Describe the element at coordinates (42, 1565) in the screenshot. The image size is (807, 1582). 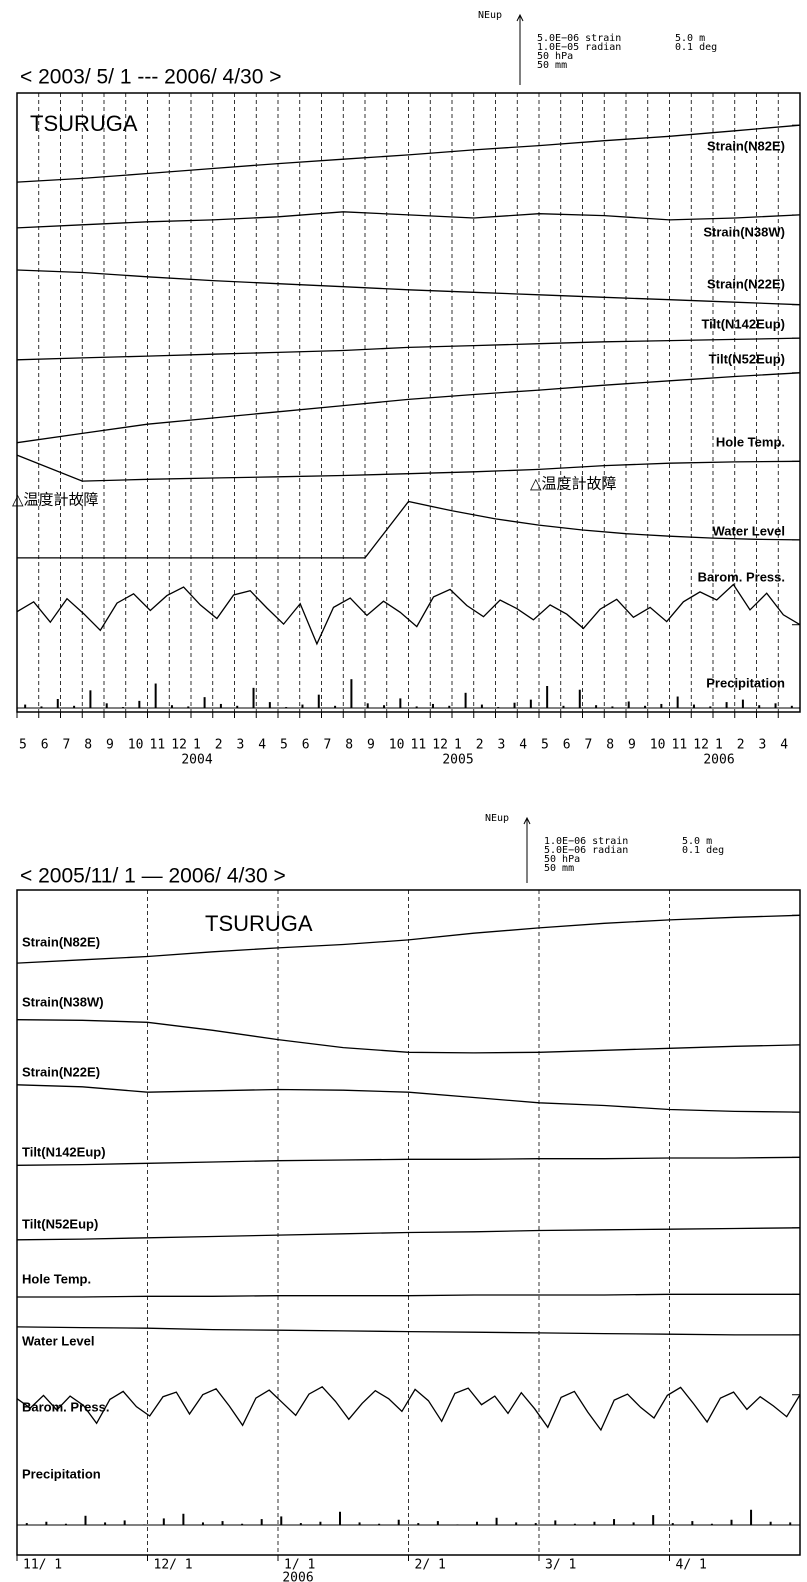
I see `x-tick-label: 11/ 1` at that location.